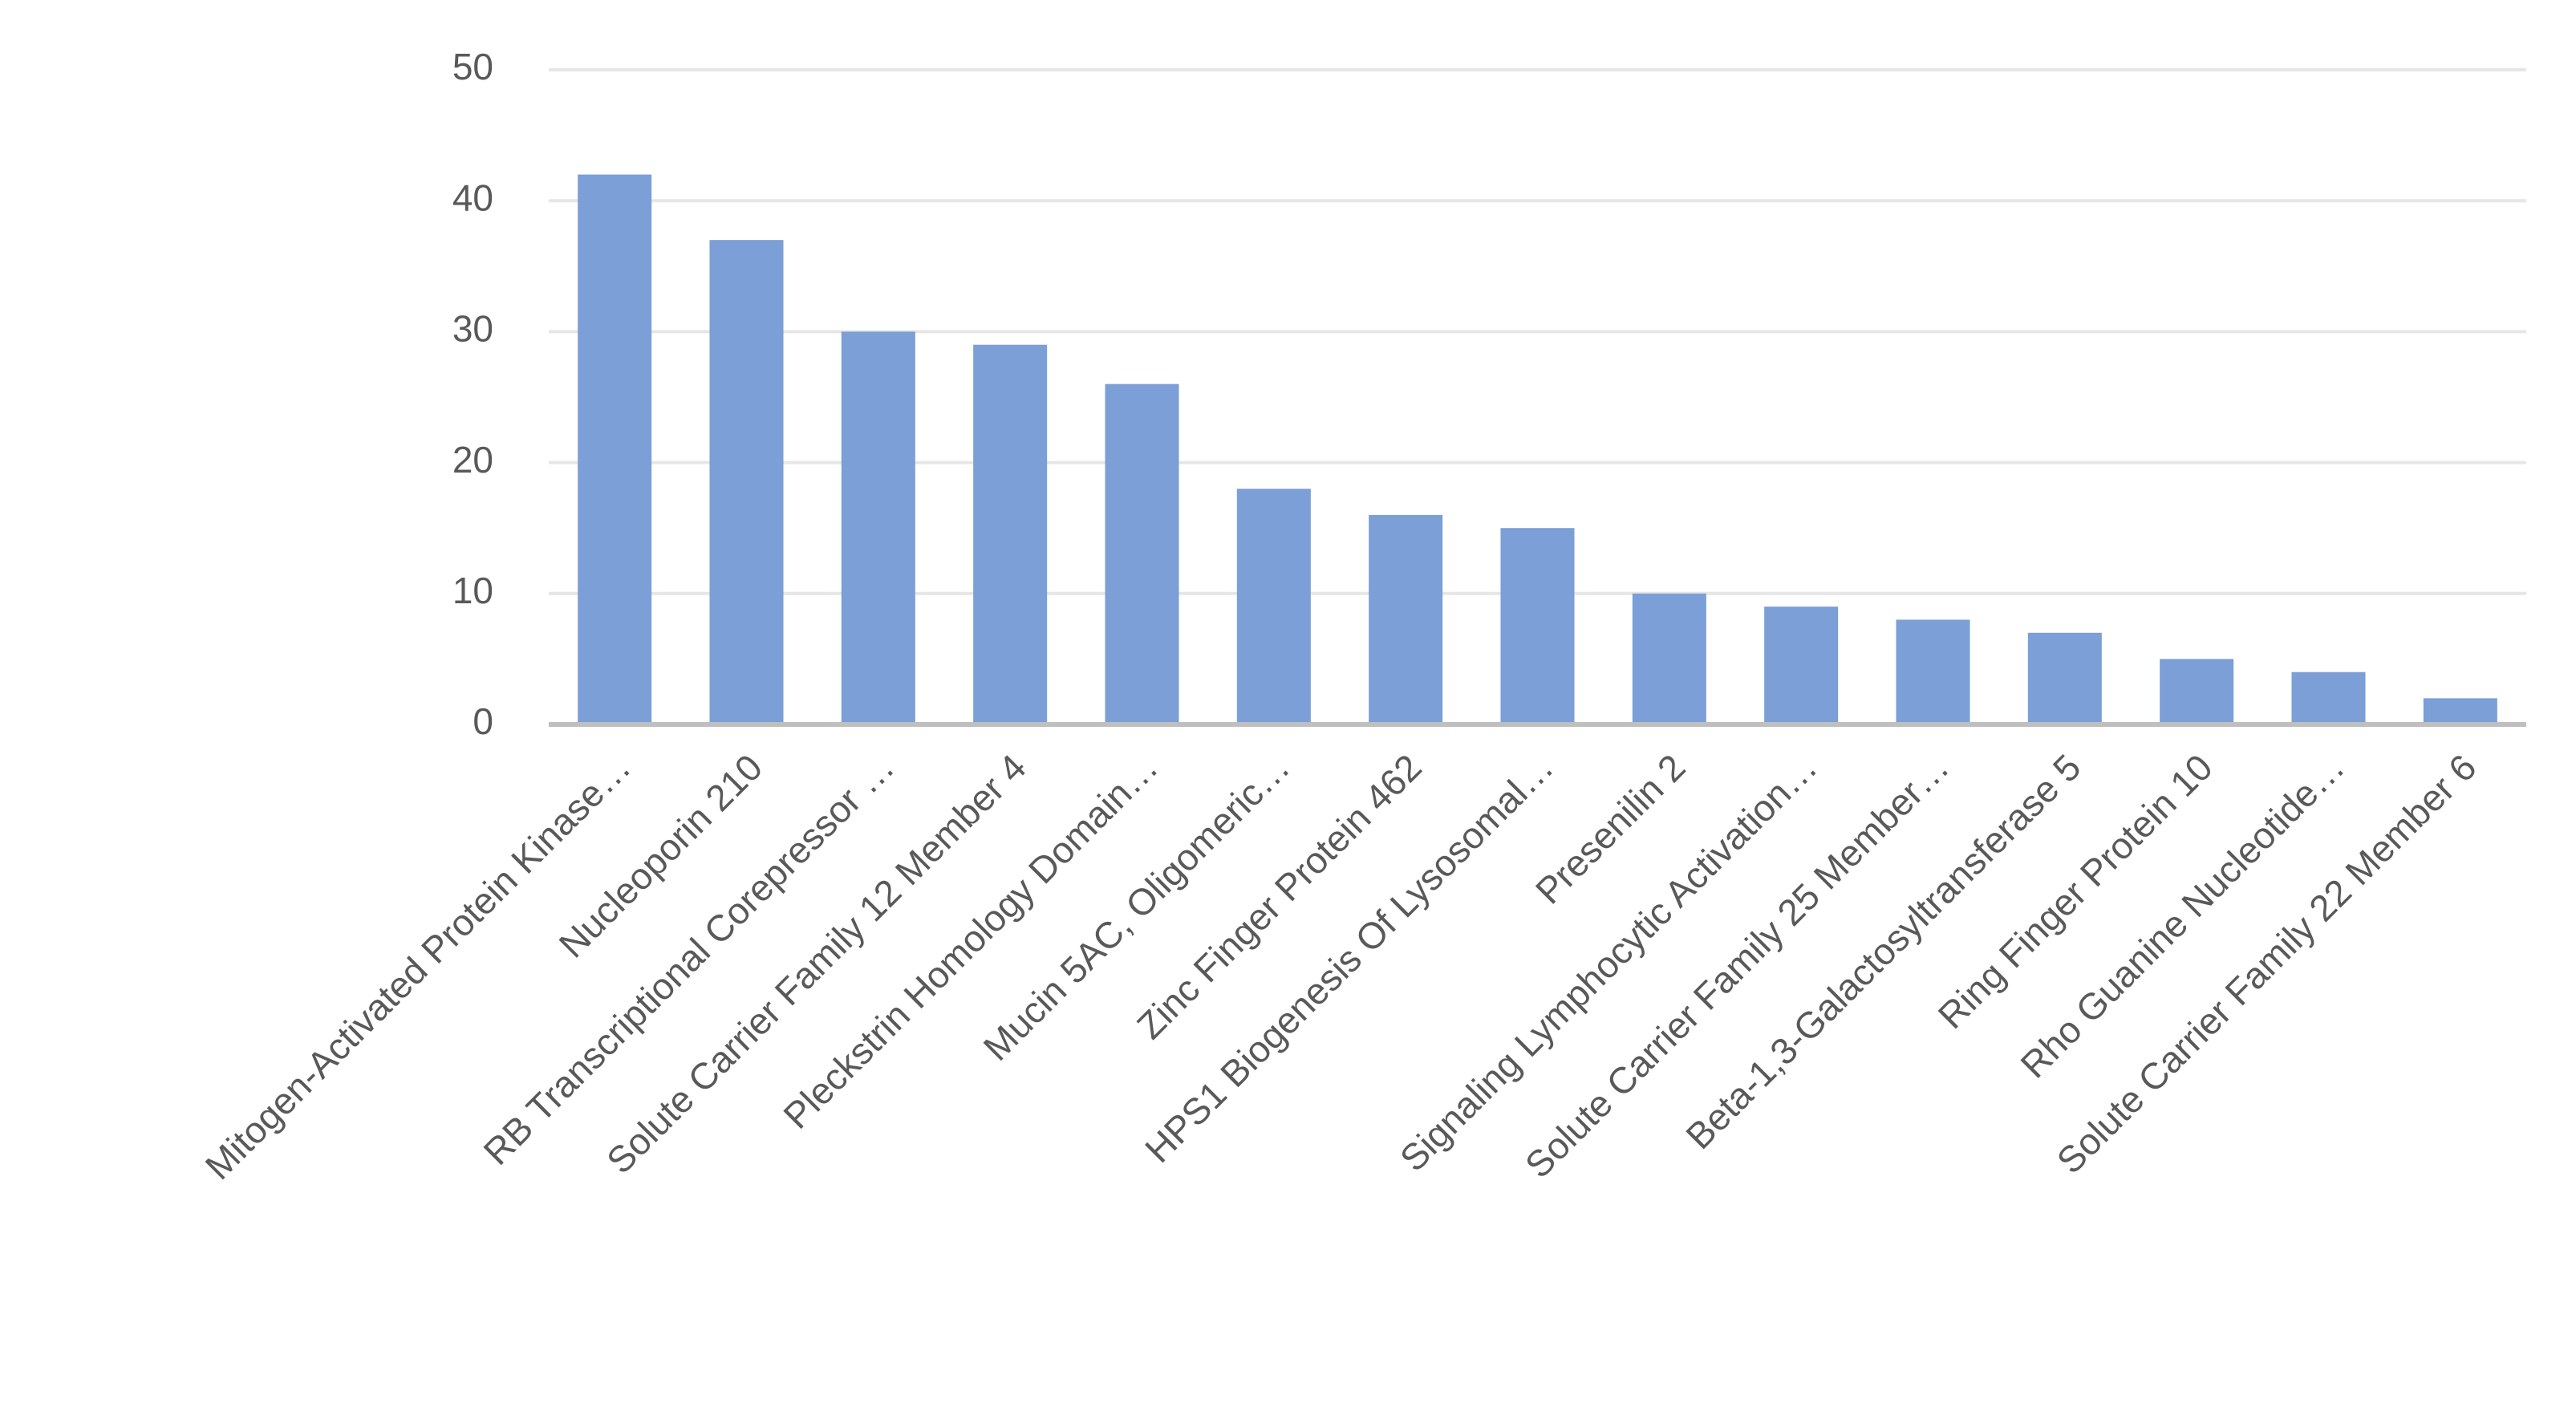  Describe the element at coordinates (472, 66) in the screenshot. I see `y-tick-label: 50` at that location.